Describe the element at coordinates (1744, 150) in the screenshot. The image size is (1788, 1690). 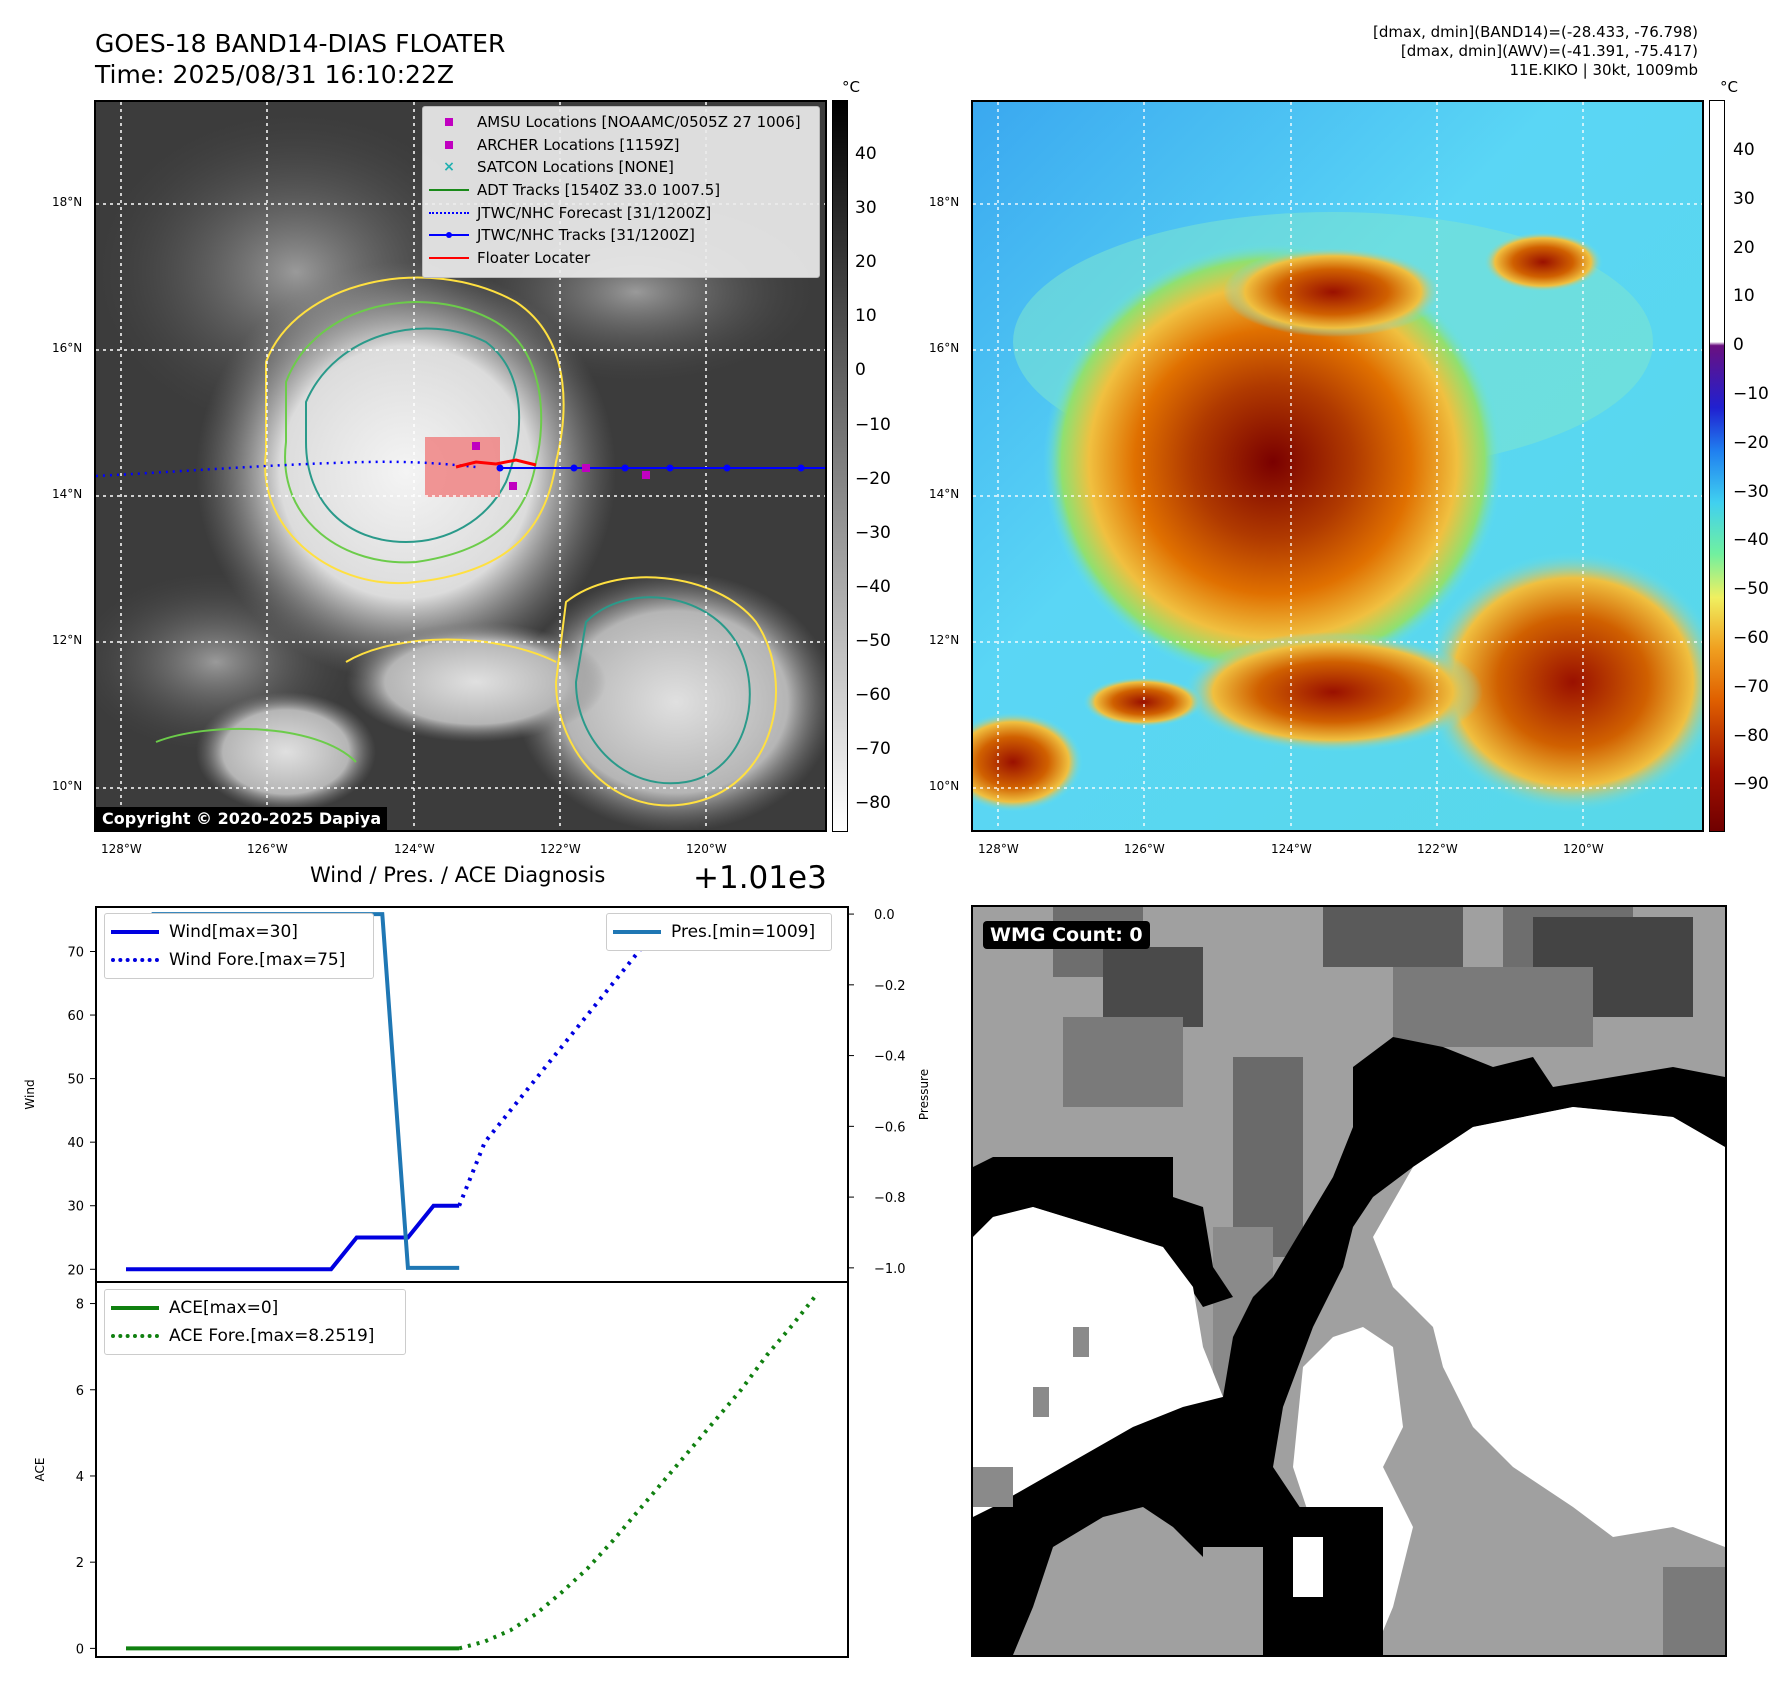
I see `enhanced-colorbar-tick: 40` at that location.